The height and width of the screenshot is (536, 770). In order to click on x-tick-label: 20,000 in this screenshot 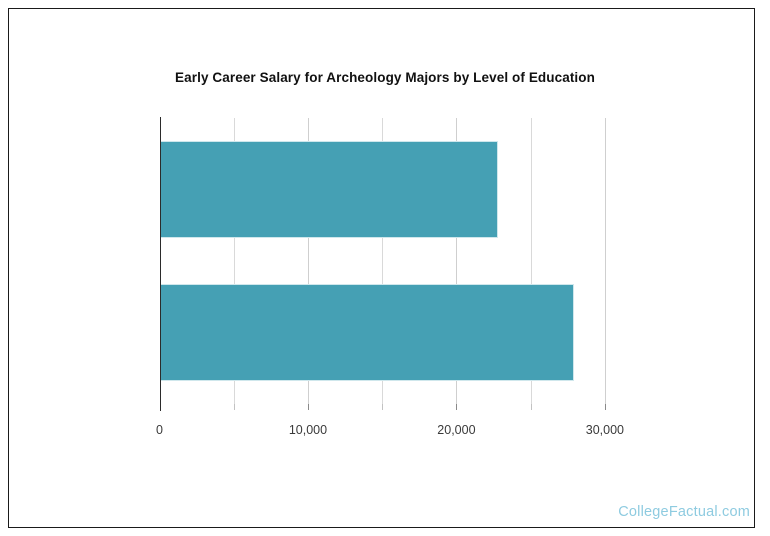, I will do `click(456, 430)`.